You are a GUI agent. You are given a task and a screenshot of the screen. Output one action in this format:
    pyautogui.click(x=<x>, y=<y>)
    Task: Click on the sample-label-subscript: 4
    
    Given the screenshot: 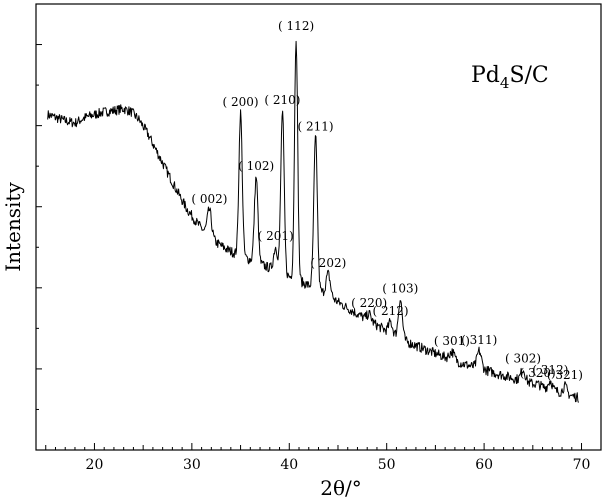 What is the action you would take?
    pyautogui.click(x=505, y=83)
    